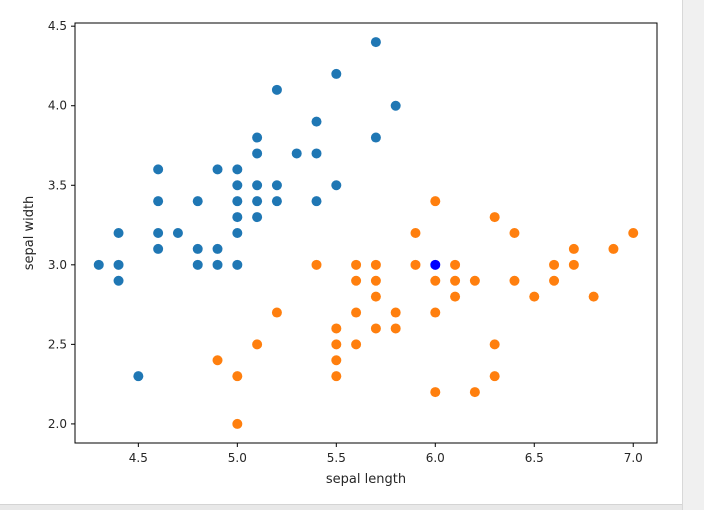 The width and height of the screenshot is (704, 510). Describe the element at coordinates (693, 255) in the screenshot. I see `vertical-scrollbar` at that location.